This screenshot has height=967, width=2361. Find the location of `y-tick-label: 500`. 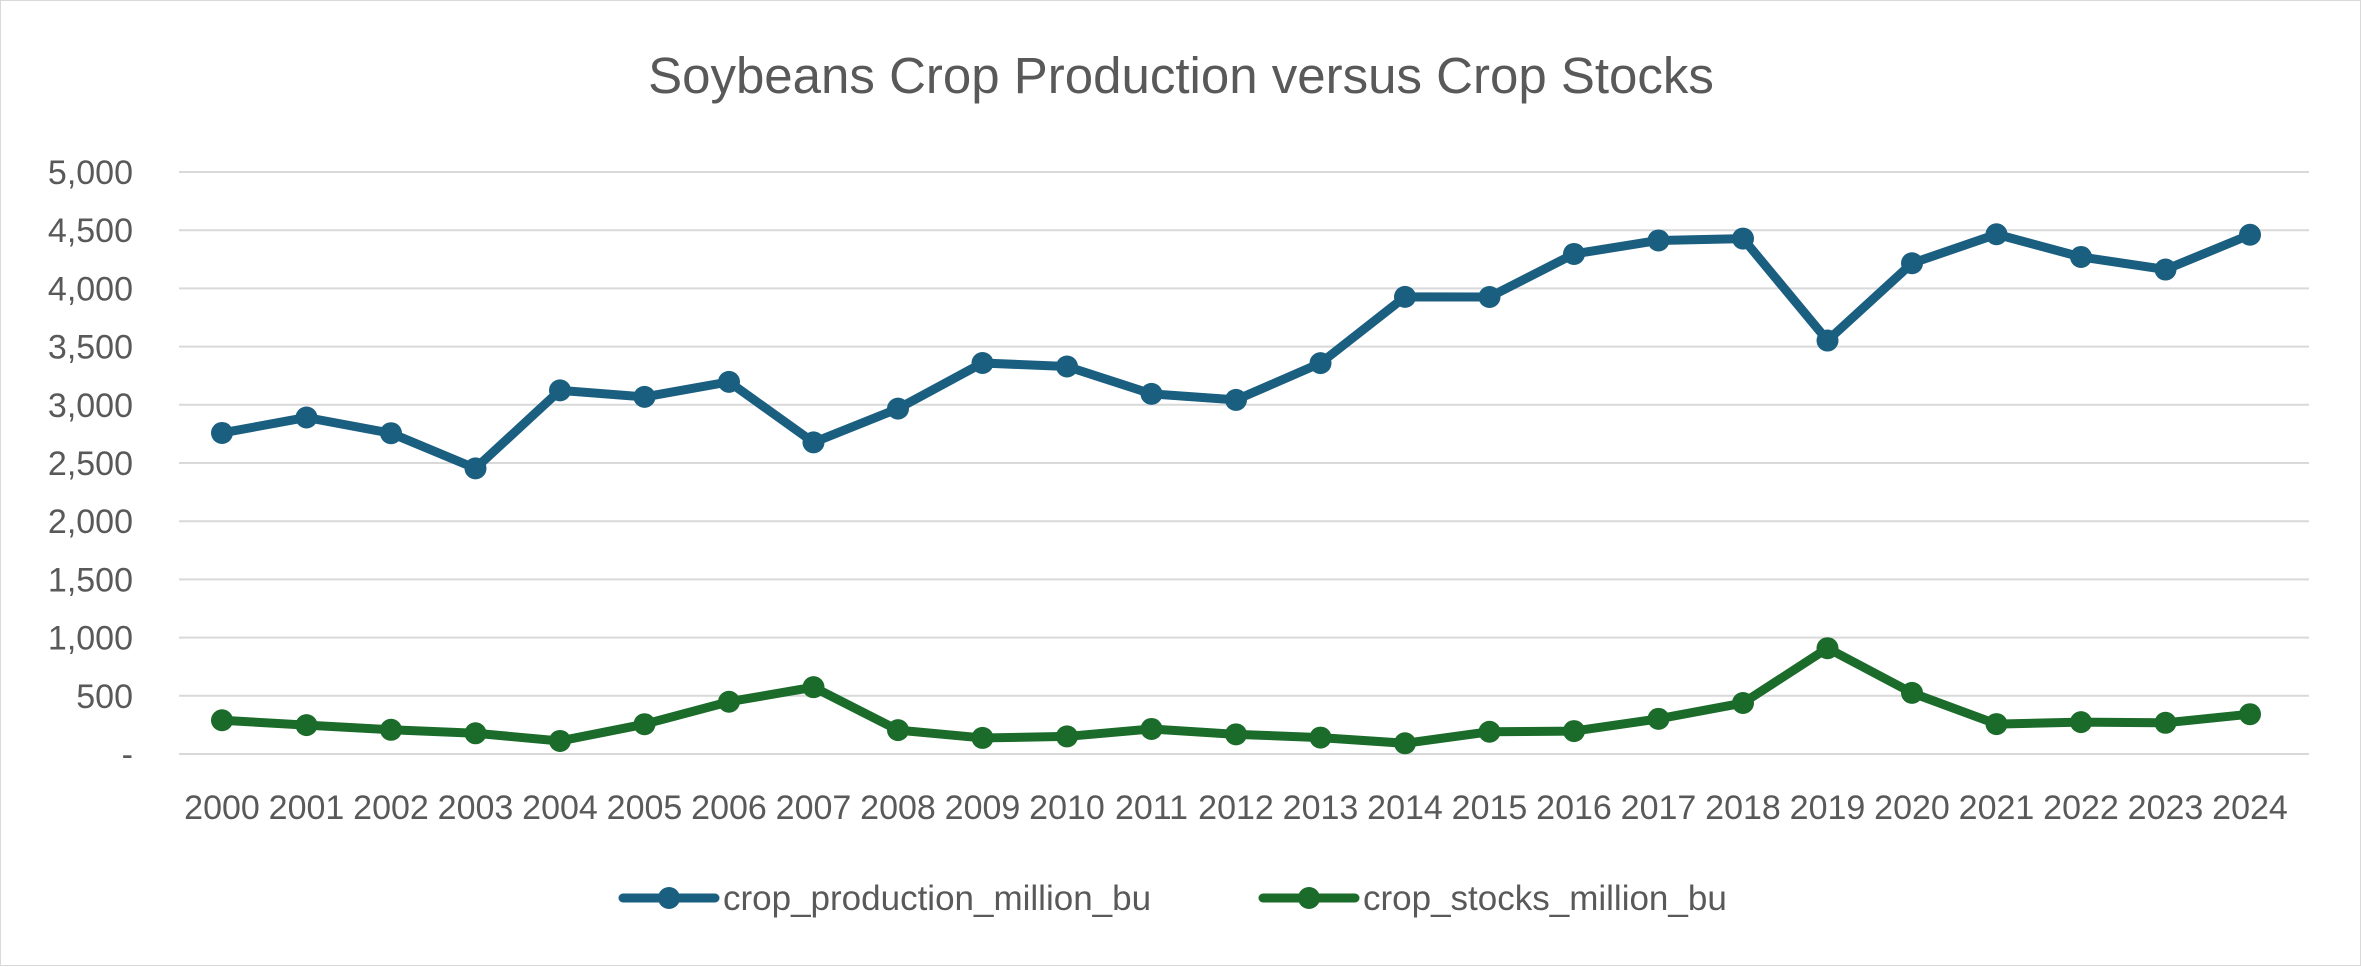

y-tick-label: 500 is located at coordinates (104, 697).